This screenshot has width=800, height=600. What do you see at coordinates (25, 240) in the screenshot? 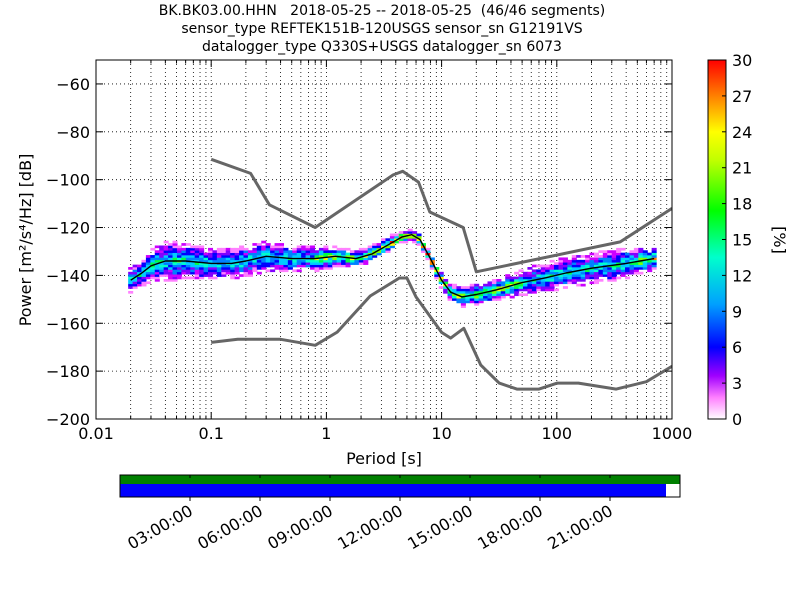
I see `y-axis-label: Power [m²/s⁴/Hz] [dB]` at bounding box center [25, 240].